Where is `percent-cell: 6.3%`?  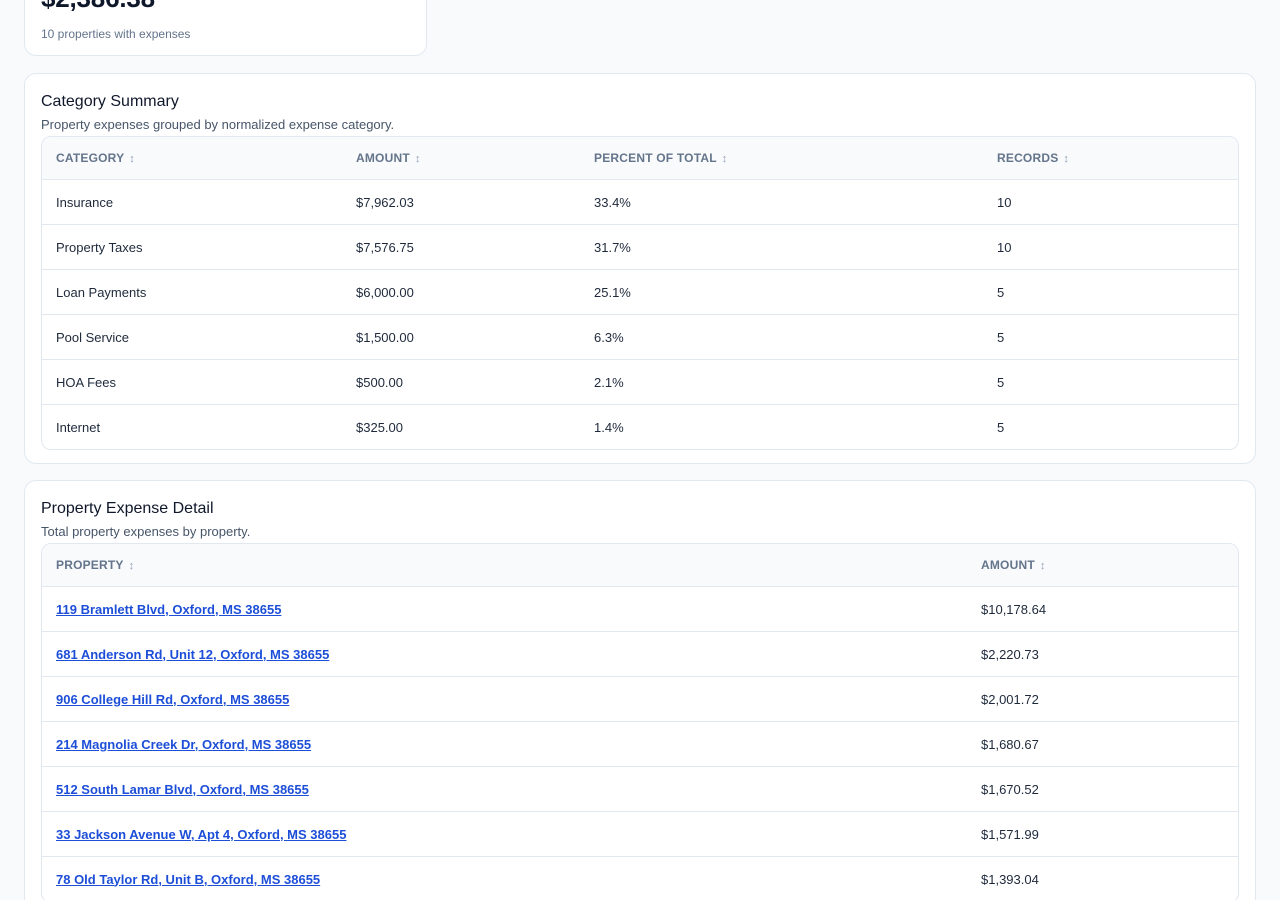 percent-cell: 6.3% is located at coordinates (781, 337).